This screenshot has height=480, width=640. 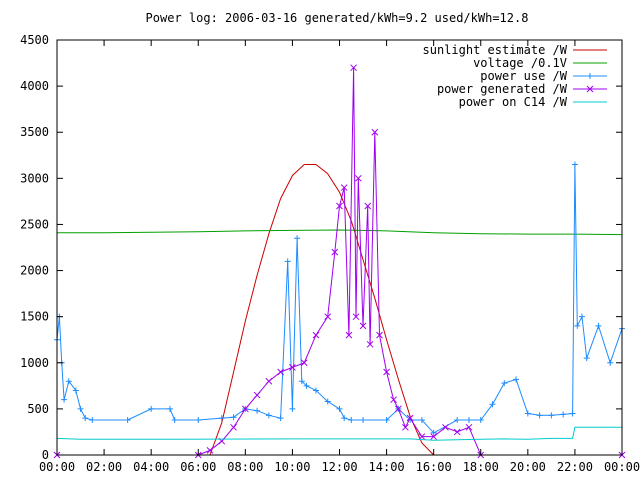 What do you see at coordinates (434, 467) in the screenshot?
I see `x-tick-label: 16:00` at bounding box center [434, 467].